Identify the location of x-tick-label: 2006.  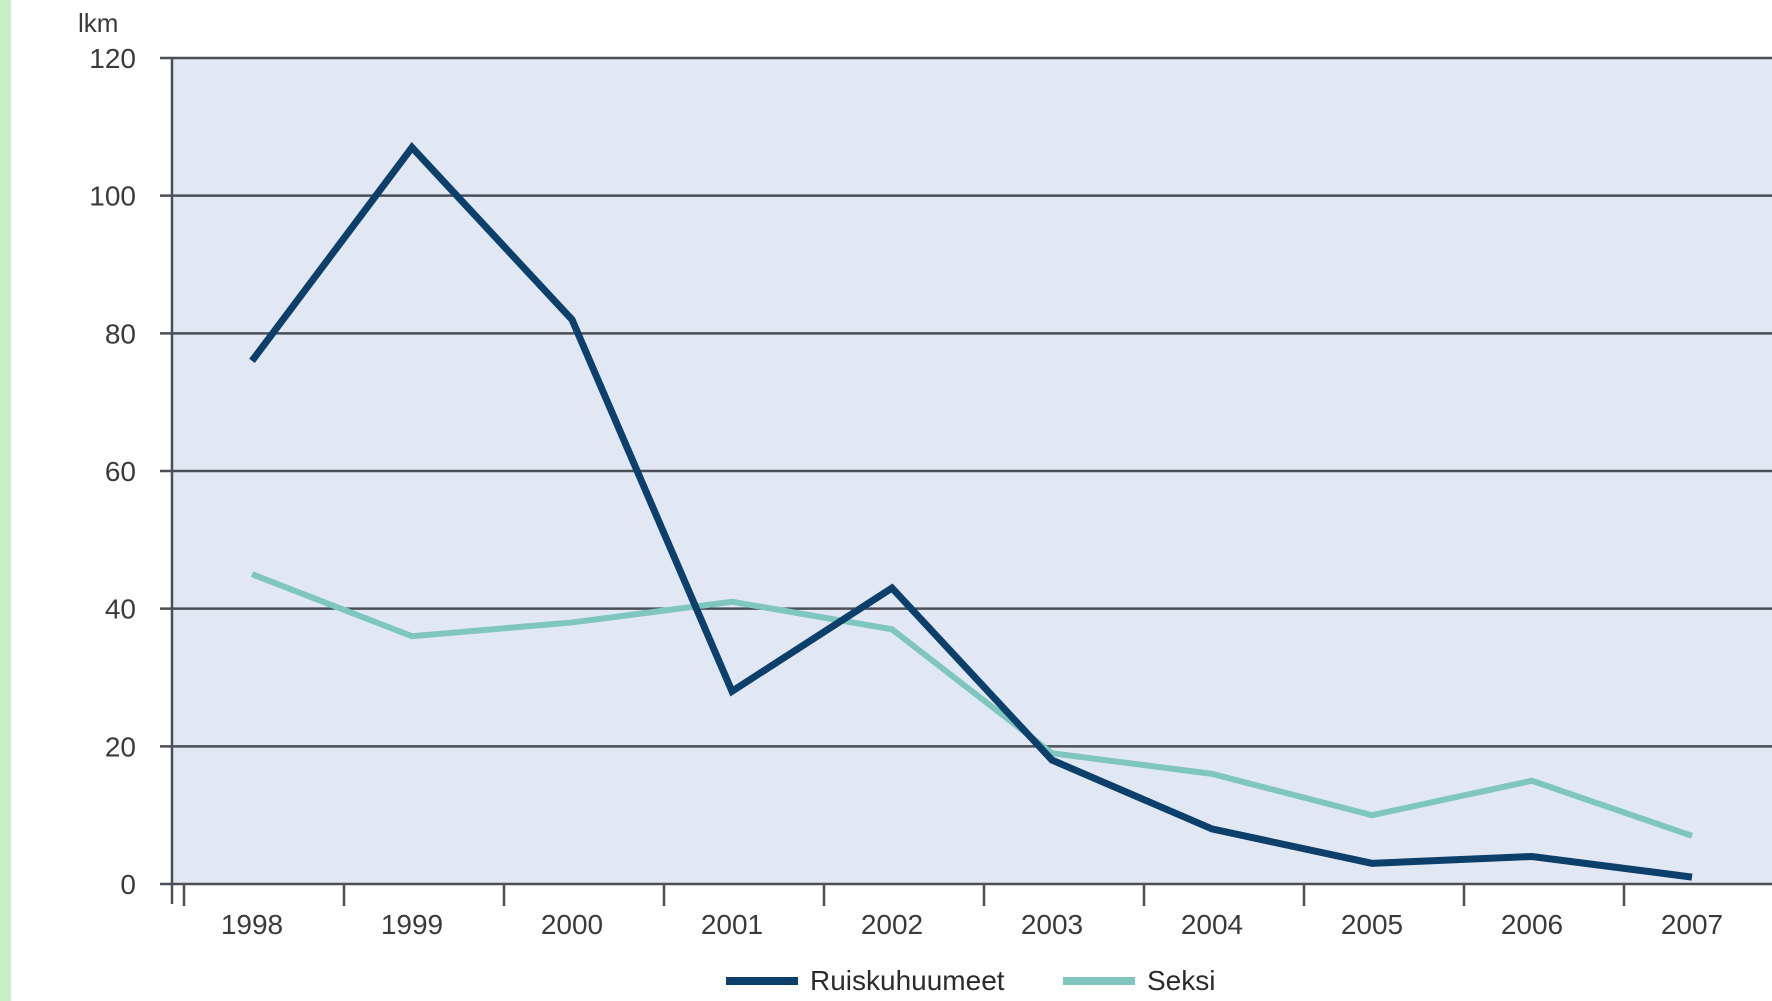
(1532, 924).